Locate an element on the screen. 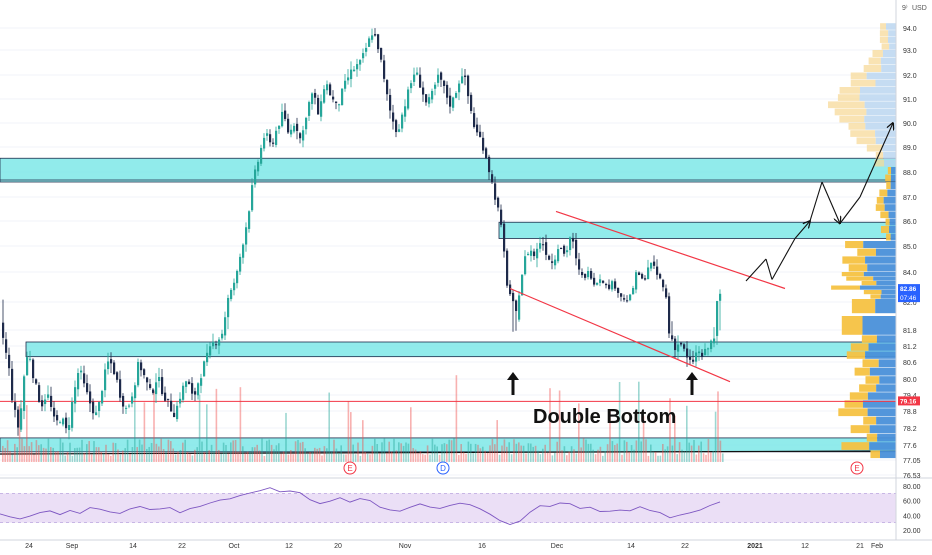 Image resolution: width=932 pixels, height=555 pixels. time-axis: 24 Sep 14 22 Oct 12 20 Nov 16 Dec 14 22 2021 12 21 Feb is located at coordinates (454, 546).